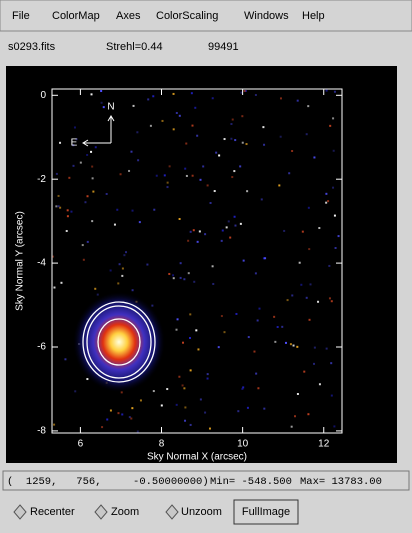  Describe the element at coordinates (128, 16) in the screenshot. I see `menu-item: Axes` at that location.